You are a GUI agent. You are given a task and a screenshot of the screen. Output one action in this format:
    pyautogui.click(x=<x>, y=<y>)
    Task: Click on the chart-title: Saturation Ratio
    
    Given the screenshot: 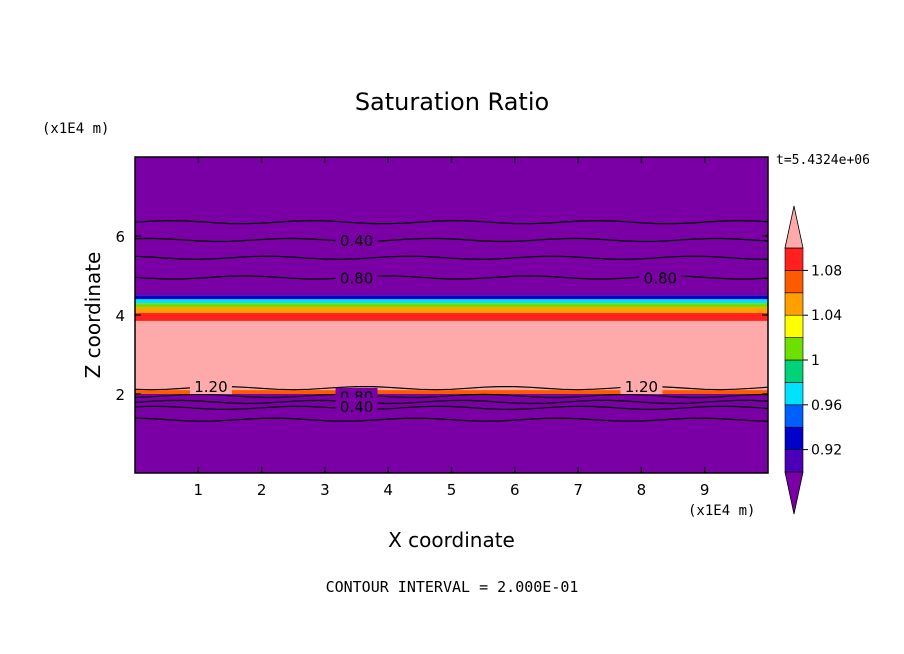 What is the action you would take?
    pyautogui.click(x=452, y=102)
    